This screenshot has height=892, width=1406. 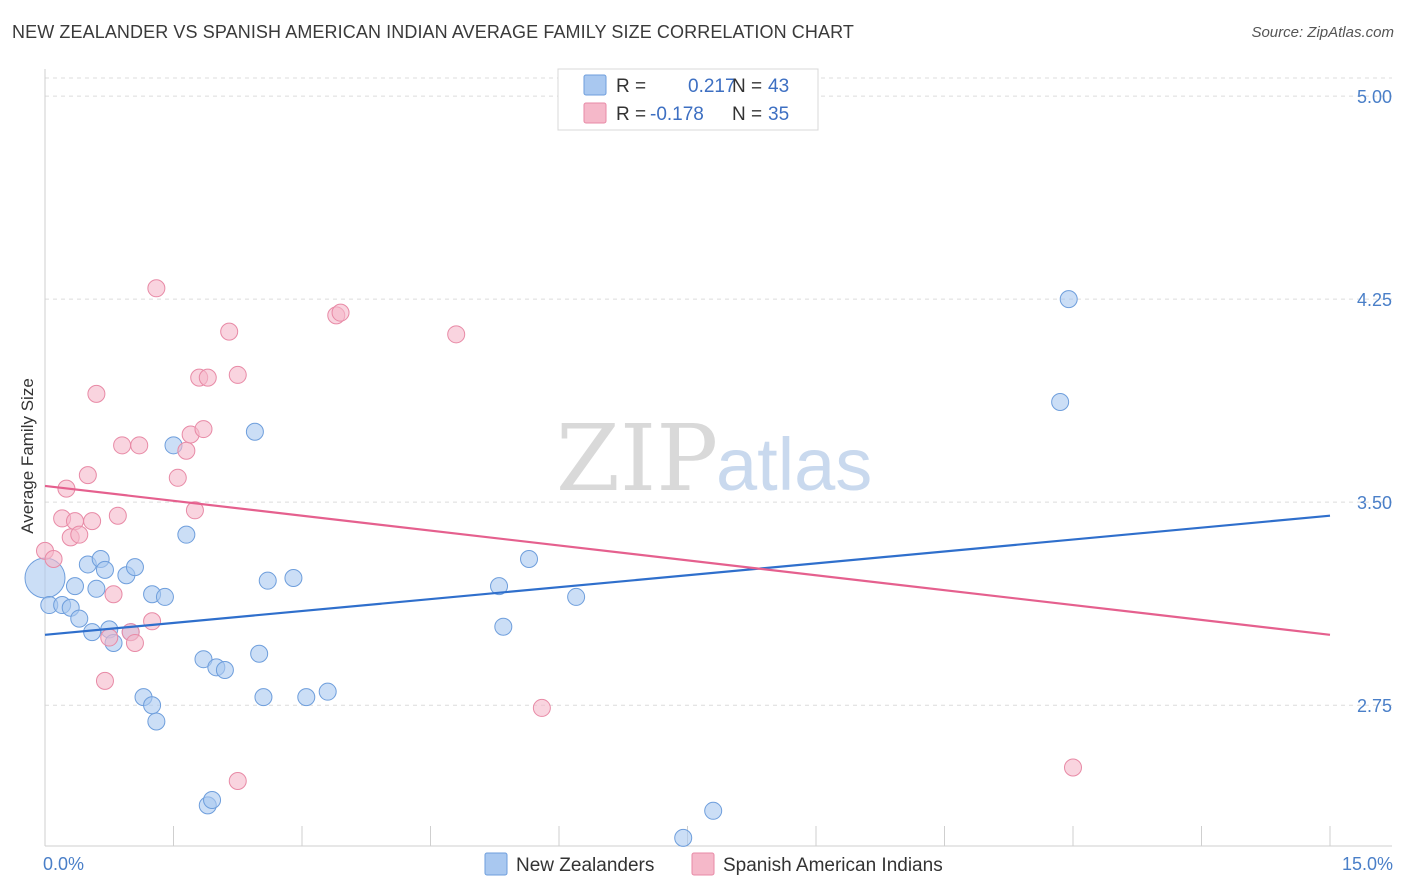 What do you see at coordinates (631, 114) in the screenshot?
I see `legend-r-label-1: R =` at bounding box center [631, 114].